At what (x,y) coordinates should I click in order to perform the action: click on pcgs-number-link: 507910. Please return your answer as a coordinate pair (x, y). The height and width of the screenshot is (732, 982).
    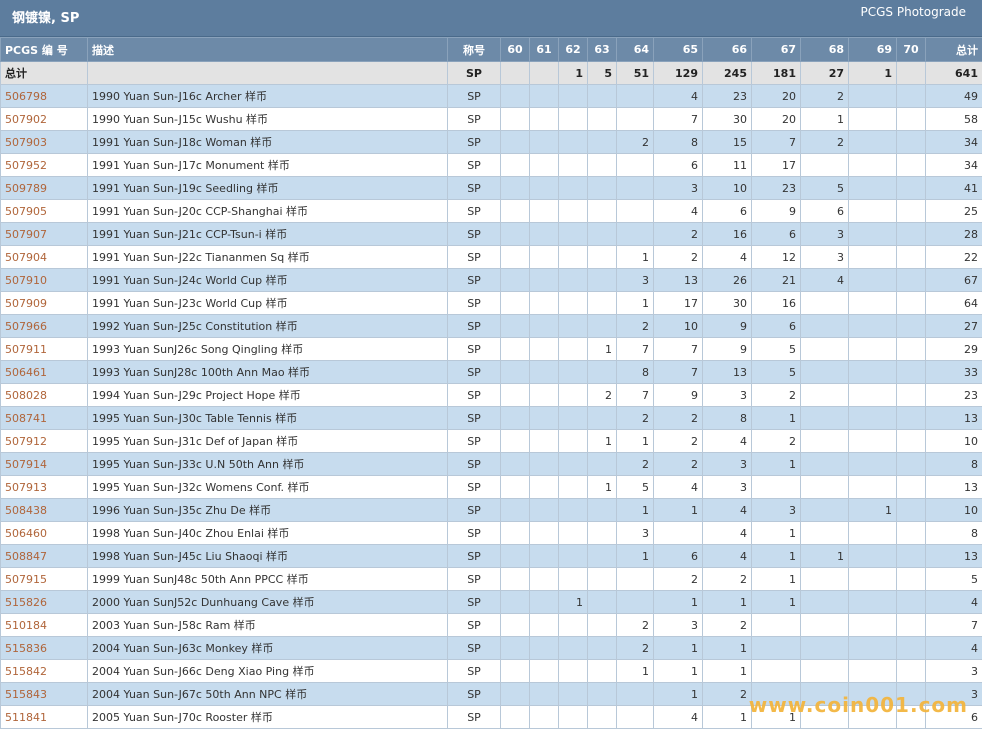
    Looking at the image, I should click on (26, 280).